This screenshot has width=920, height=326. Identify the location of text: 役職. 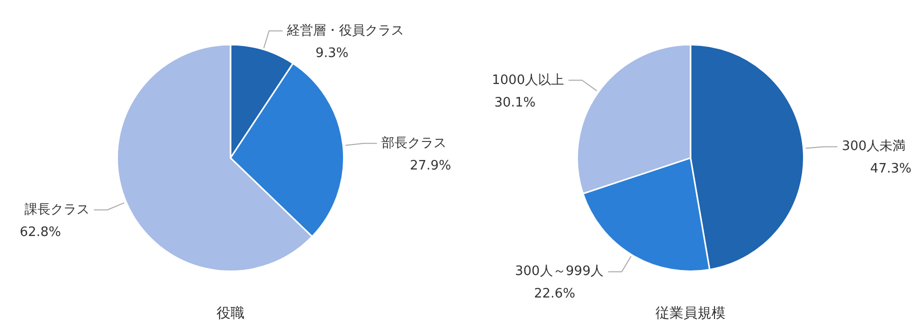
(230, 314).